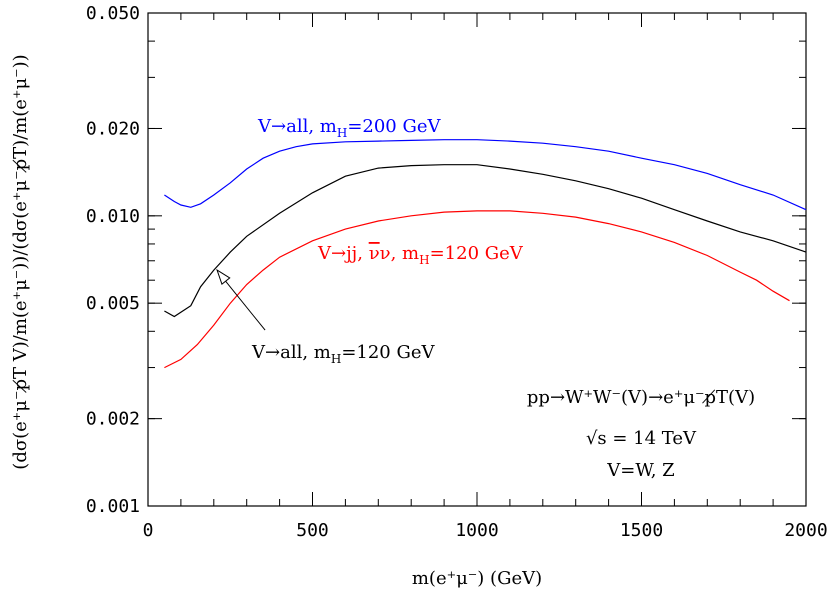 The width and height of the screenshot is (834, 591). I want to click on arrow-shaft, so click(244, 304).